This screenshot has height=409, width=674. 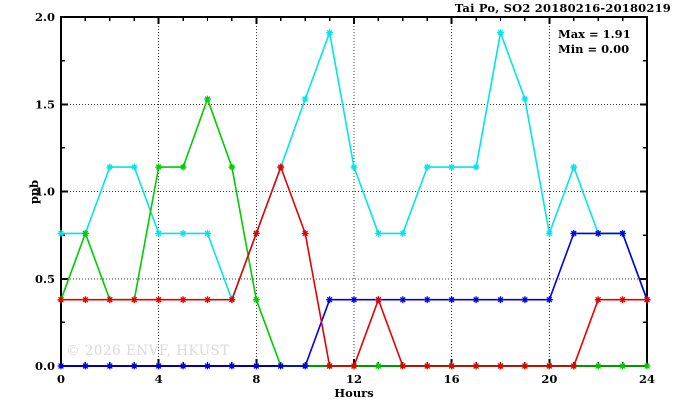 I want to click on x-axis-title: Hours, so click(x=354, y=393).